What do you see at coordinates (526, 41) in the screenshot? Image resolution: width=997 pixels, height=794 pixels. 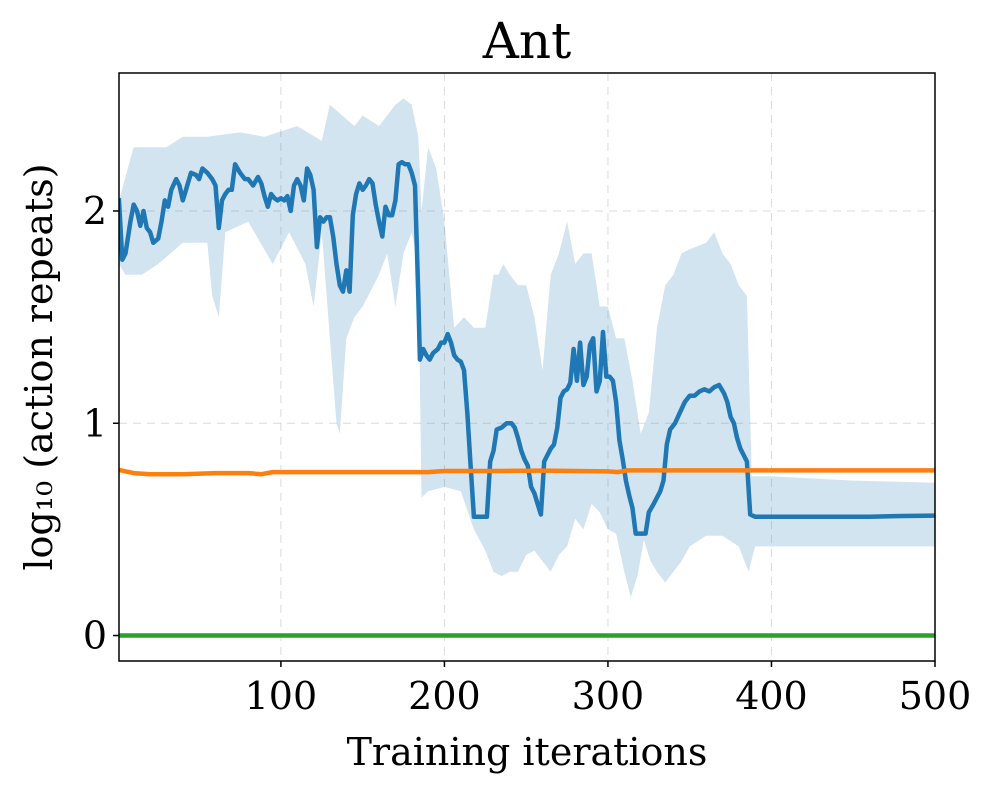 I see `chart-title: Ant` at bounding box center [526, 41].